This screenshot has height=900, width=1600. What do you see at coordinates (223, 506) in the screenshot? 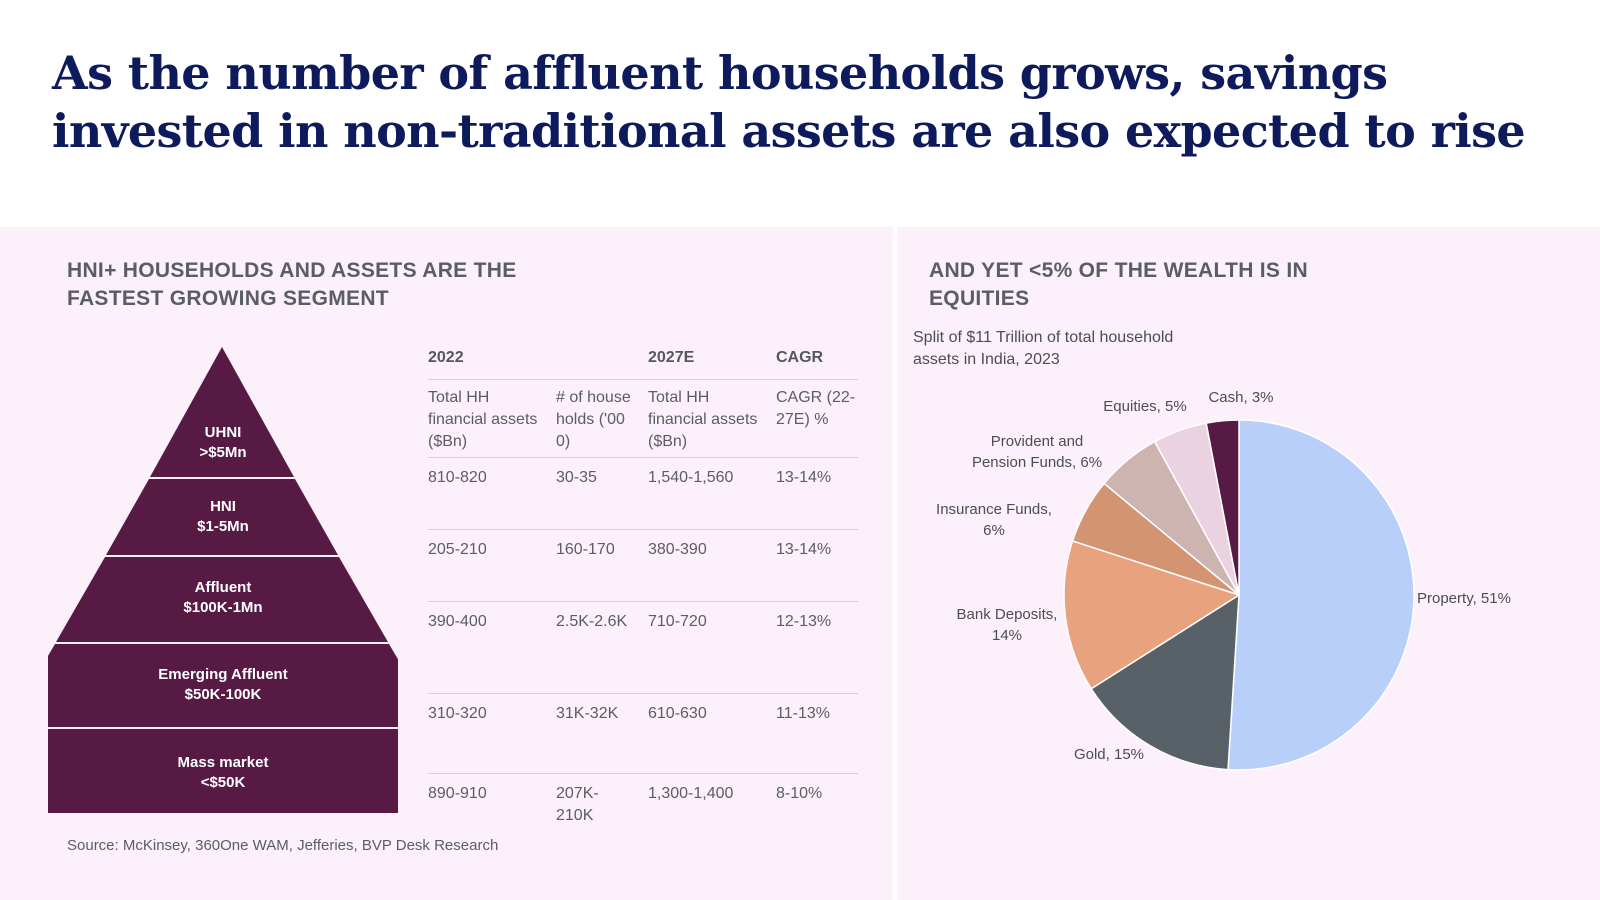
I see `segment-name: HNI` at bounding box center [223, 506].